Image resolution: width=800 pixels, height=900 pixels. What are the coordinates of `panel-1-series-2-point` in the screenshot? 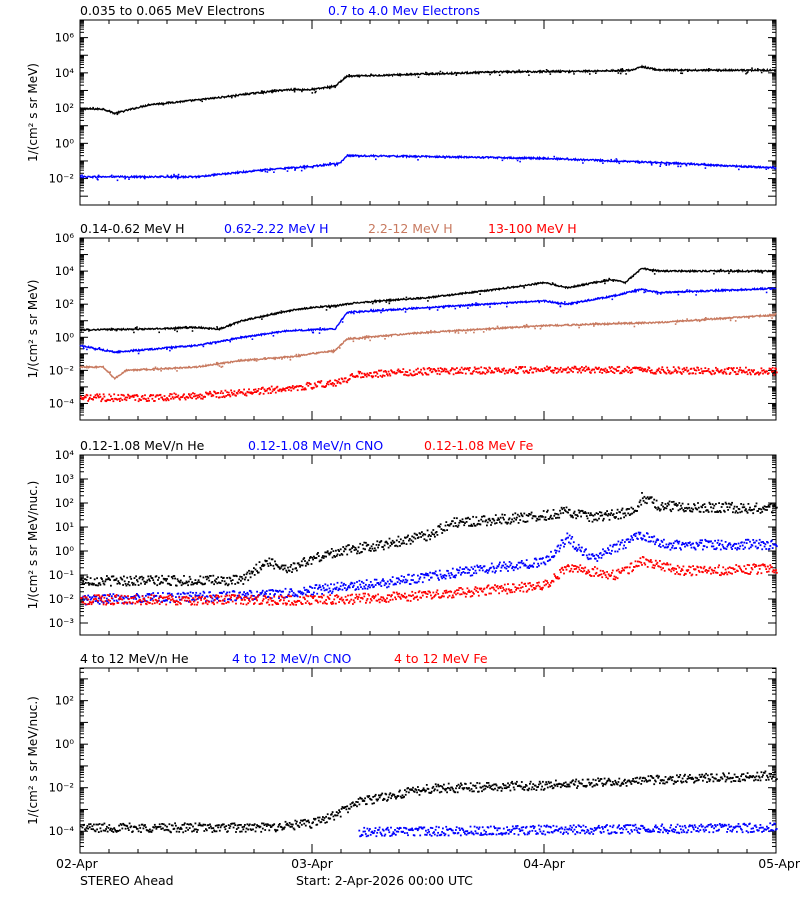 It's located at (561, 159).